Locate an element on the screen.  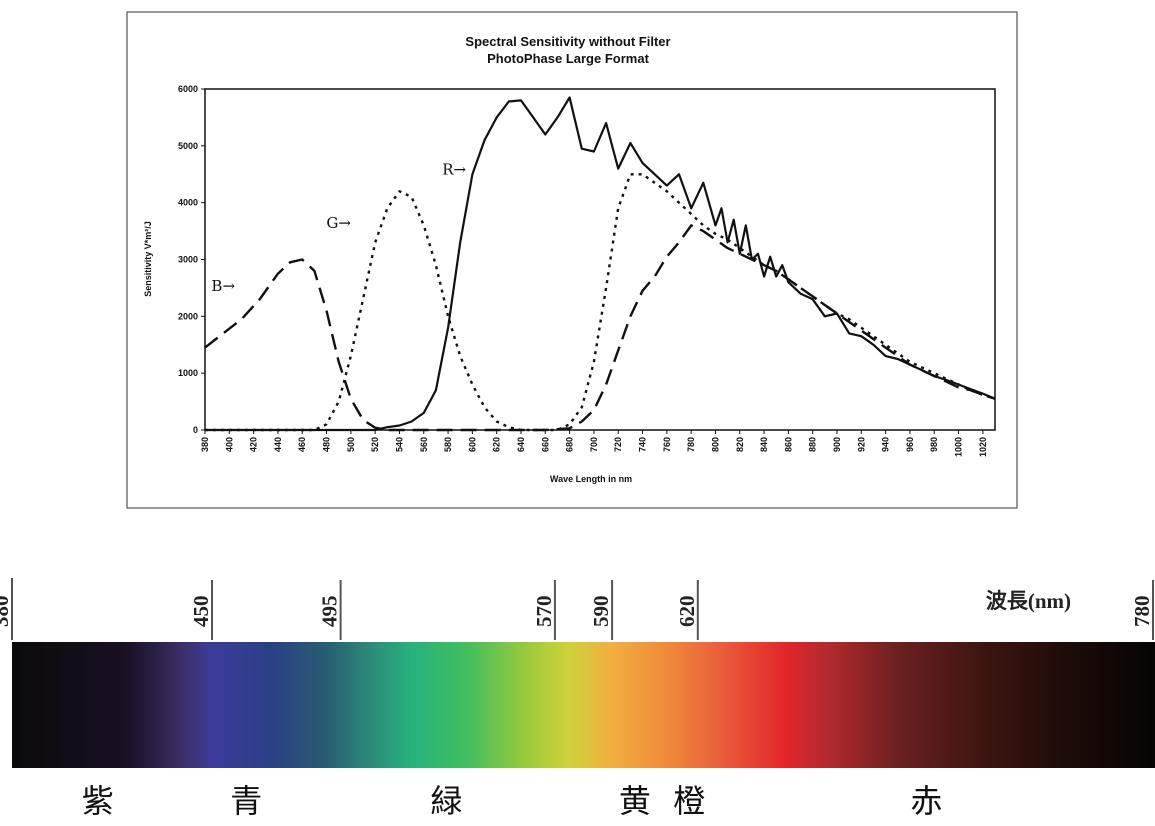
x-tick-label: 560 is located at coordinates (424, 444).